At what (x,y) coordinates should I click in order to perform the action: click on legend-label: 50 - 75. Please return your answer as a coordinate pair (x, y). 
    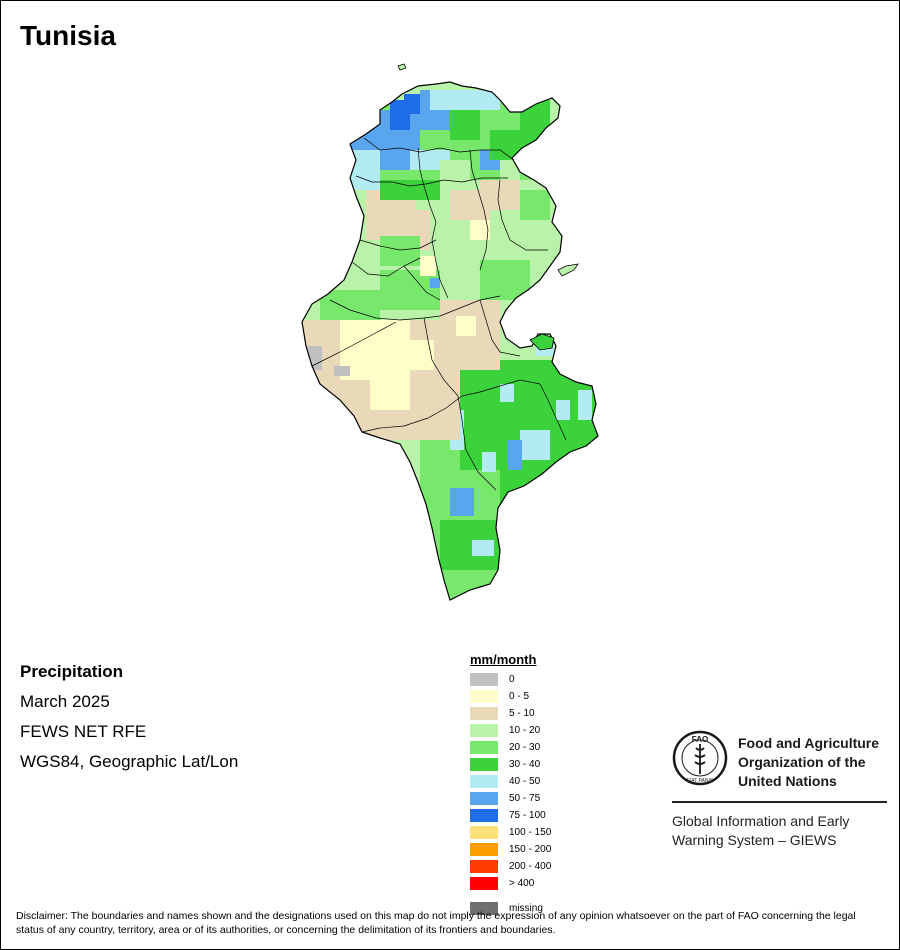
    Looking at the image, I should click on (525, 798).